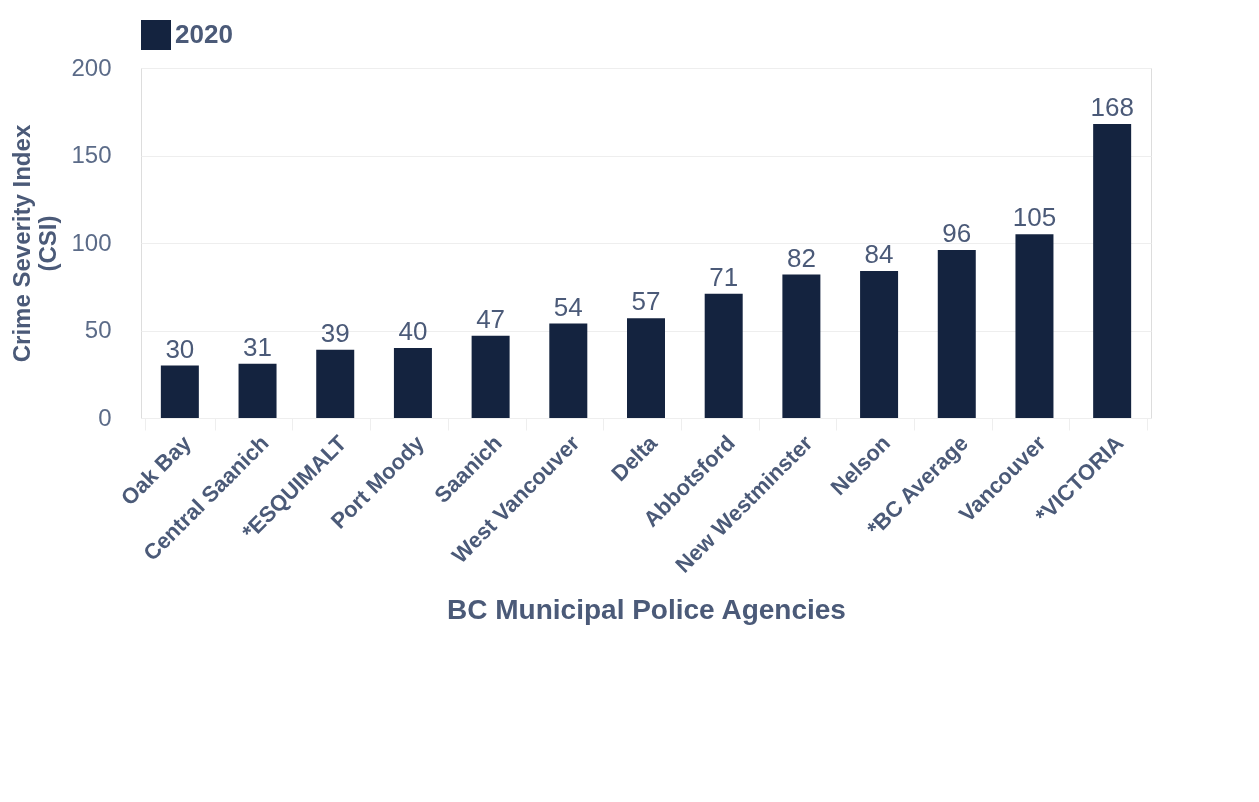  I want to click on data-label: 96, so click(957, 233).